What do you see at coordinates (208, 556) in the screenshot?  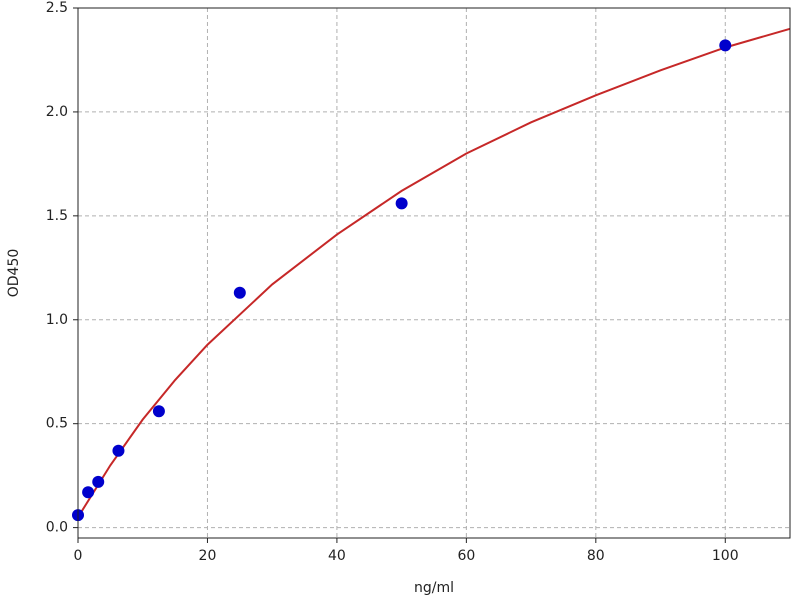 I see `x-tick-label: 20` at bounding box center [208, 556].